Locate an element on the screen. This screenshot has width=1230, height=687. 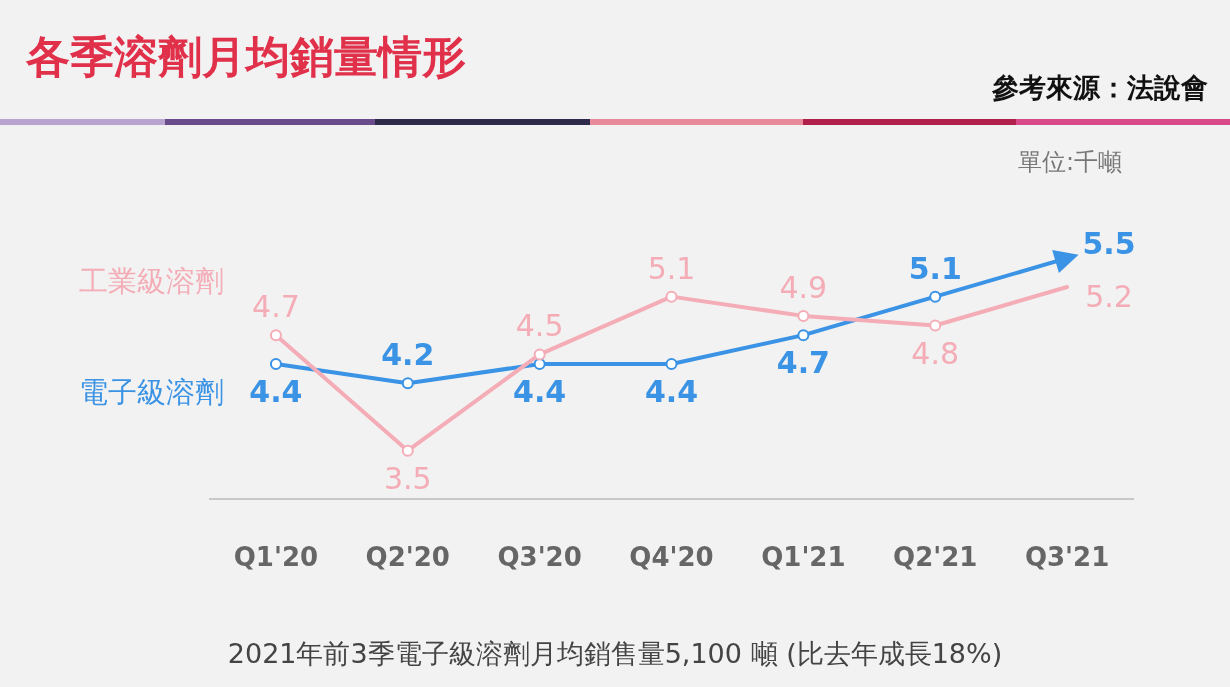
text: 參考來源：法說會 is located at coordinates (1100, 88).